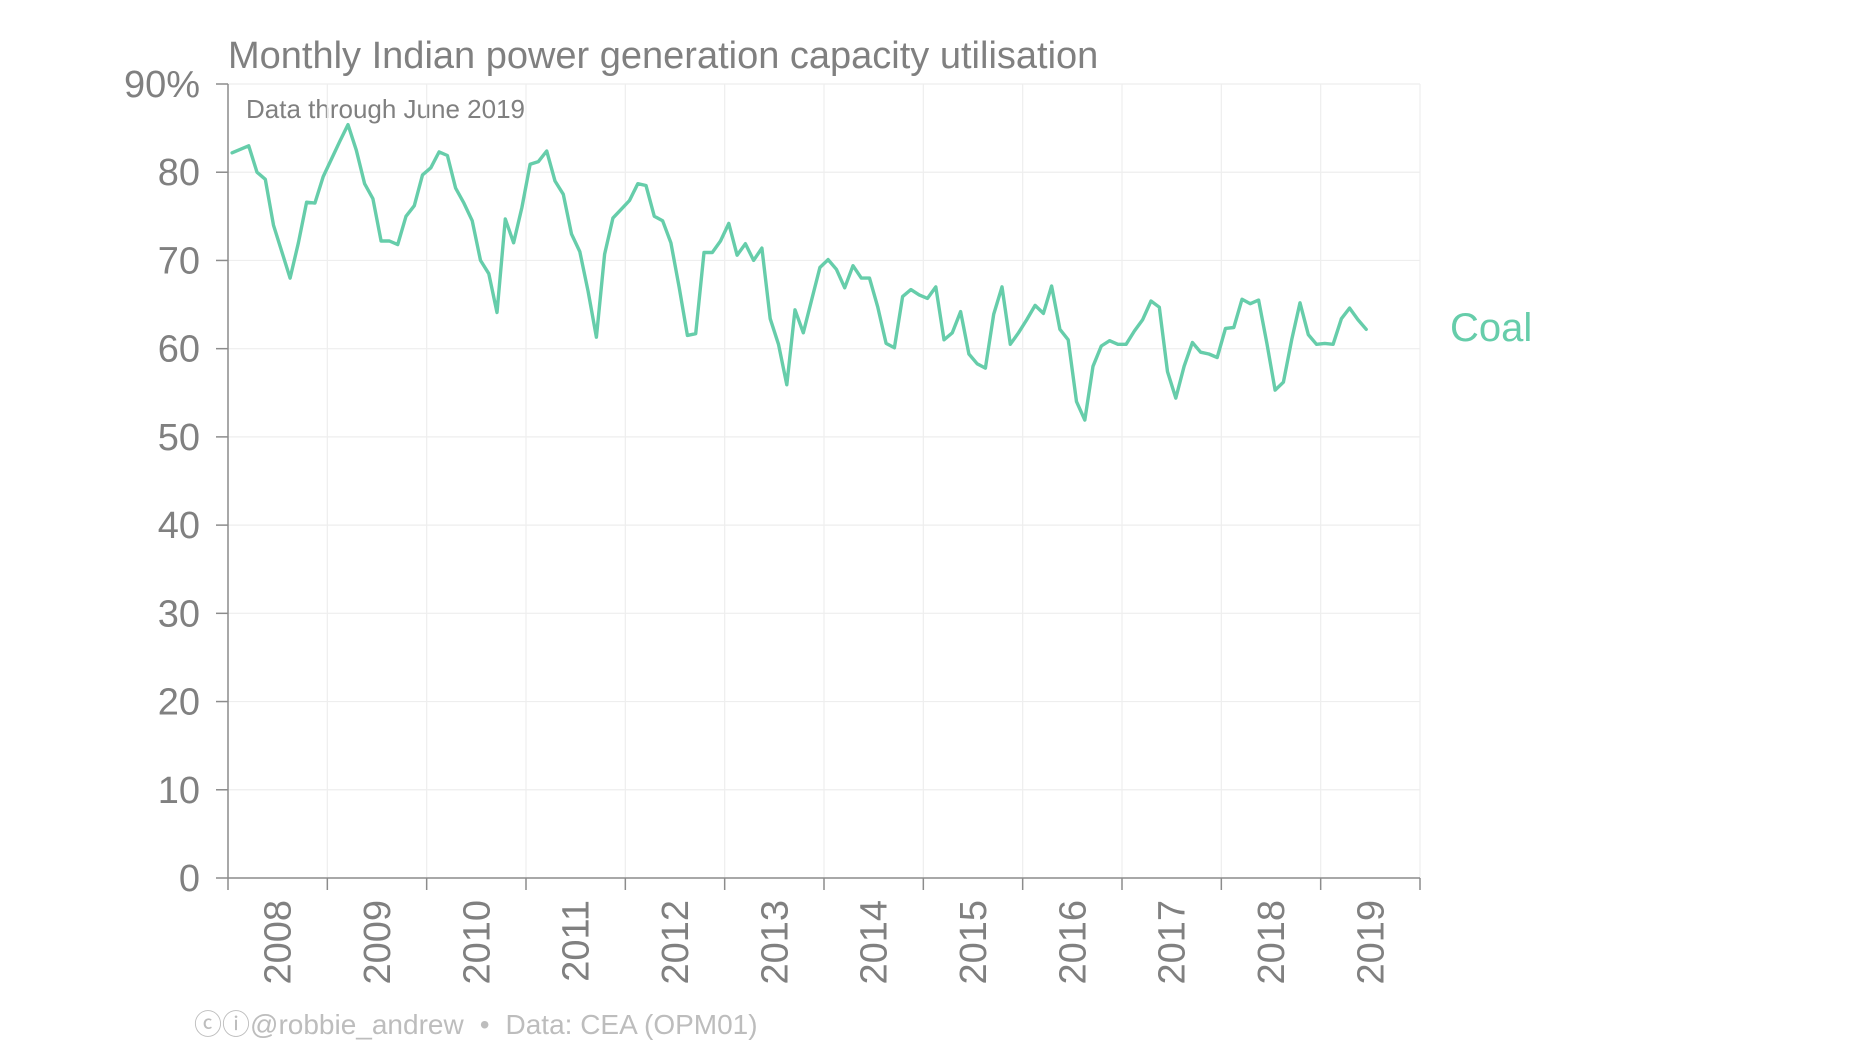  I want to click on cc-license-icon: ⓒⓘ, so click(222, 1024).